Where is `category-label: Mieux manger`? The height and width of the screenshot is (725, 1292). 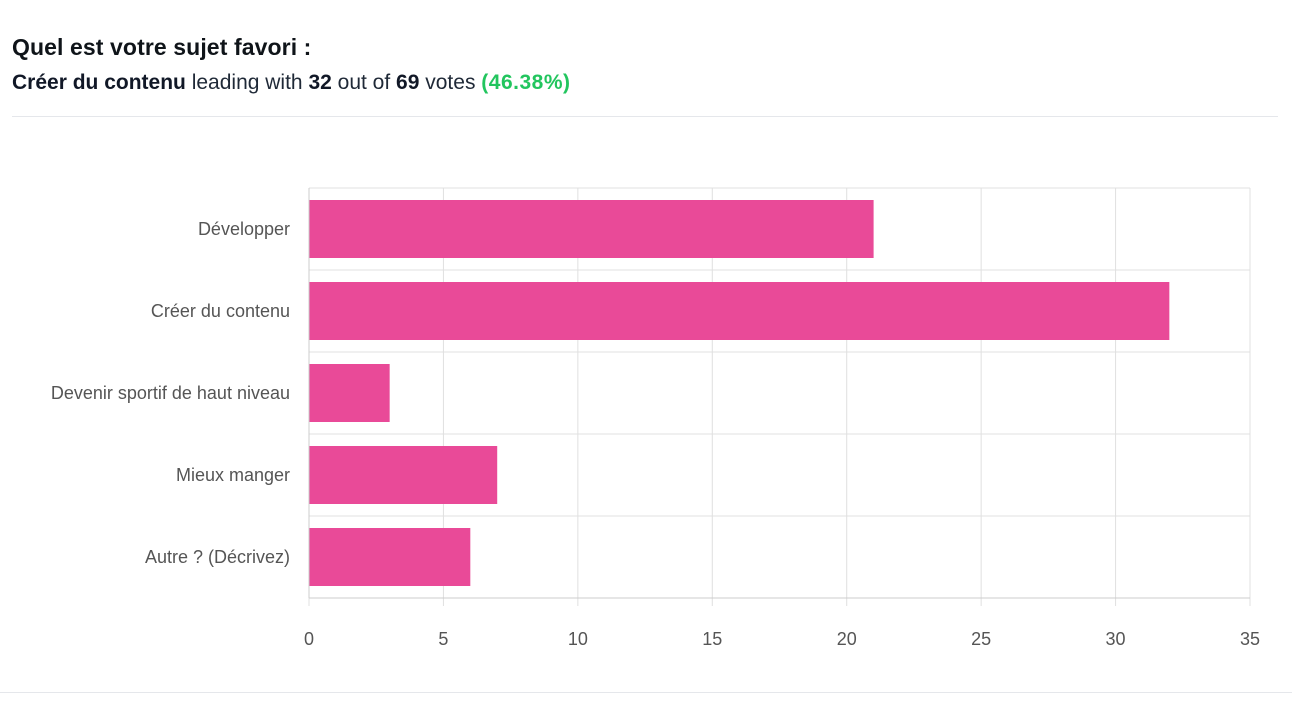
category-label: Mieux manger is located at coordinates (233, 475).